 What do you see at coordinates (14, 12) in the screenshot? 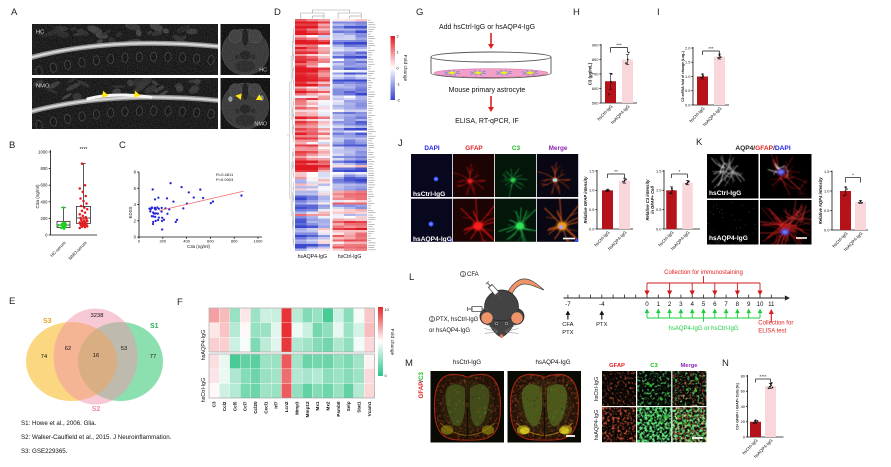
I see `svg-text: A` at bounding box center [14, 12].